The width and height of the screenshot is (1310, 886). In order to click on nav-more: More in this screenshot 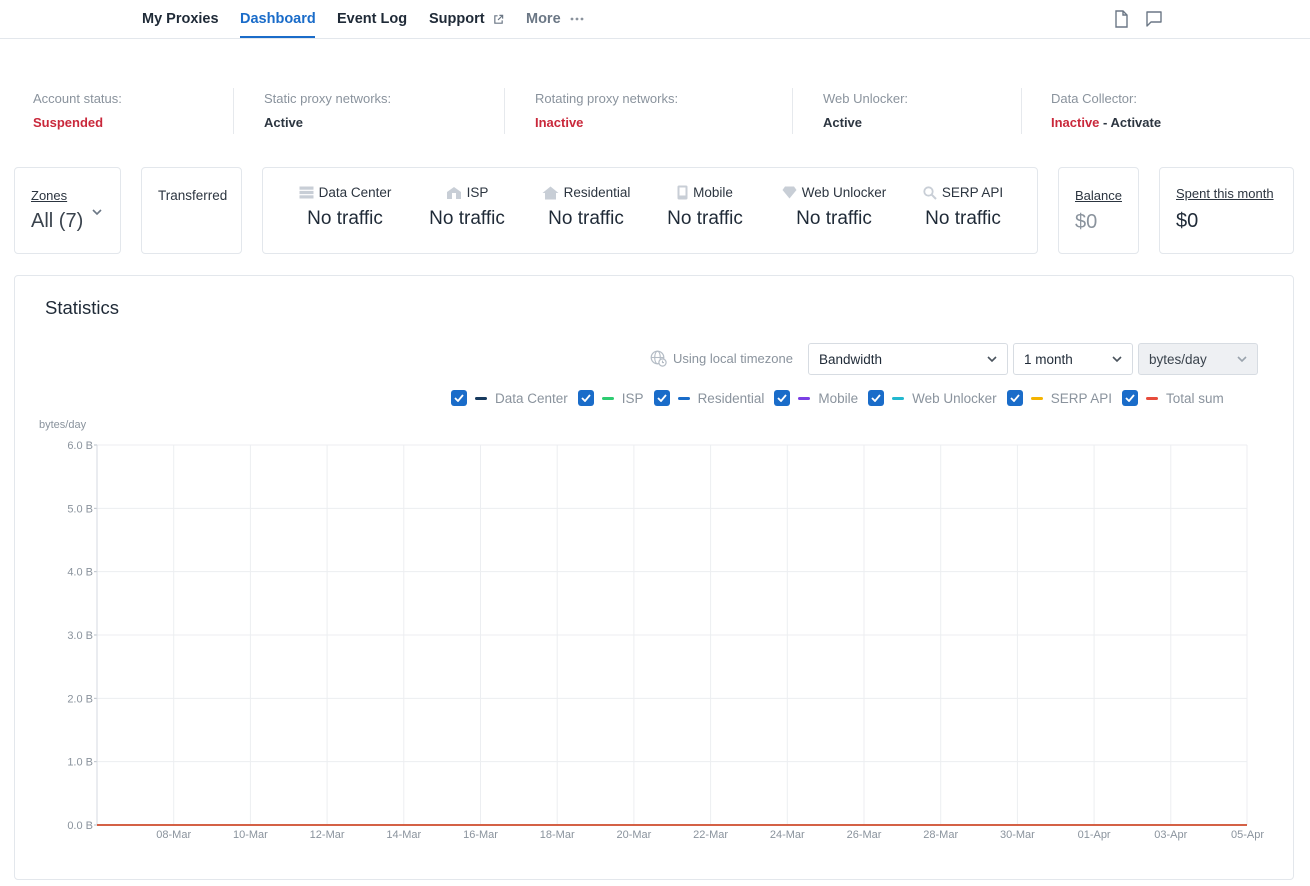, I will do `click(555, 19)`.